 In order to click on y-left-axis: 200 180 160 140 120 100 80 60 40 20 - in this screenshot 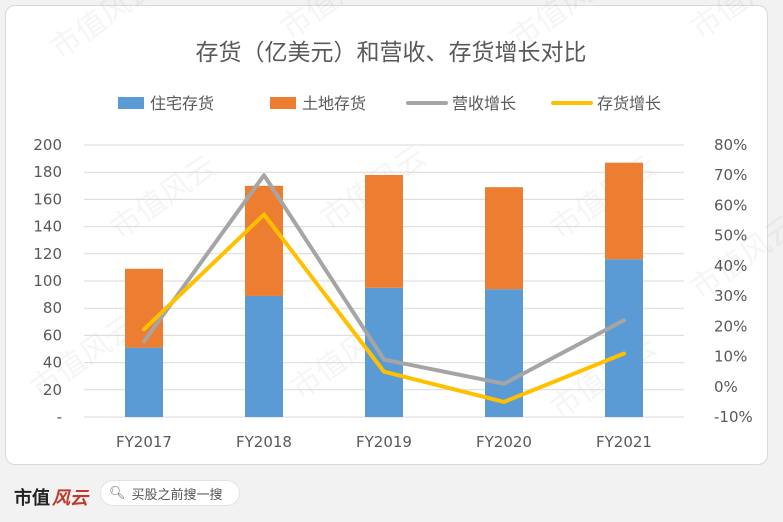, I will do `click(47, 281)`.